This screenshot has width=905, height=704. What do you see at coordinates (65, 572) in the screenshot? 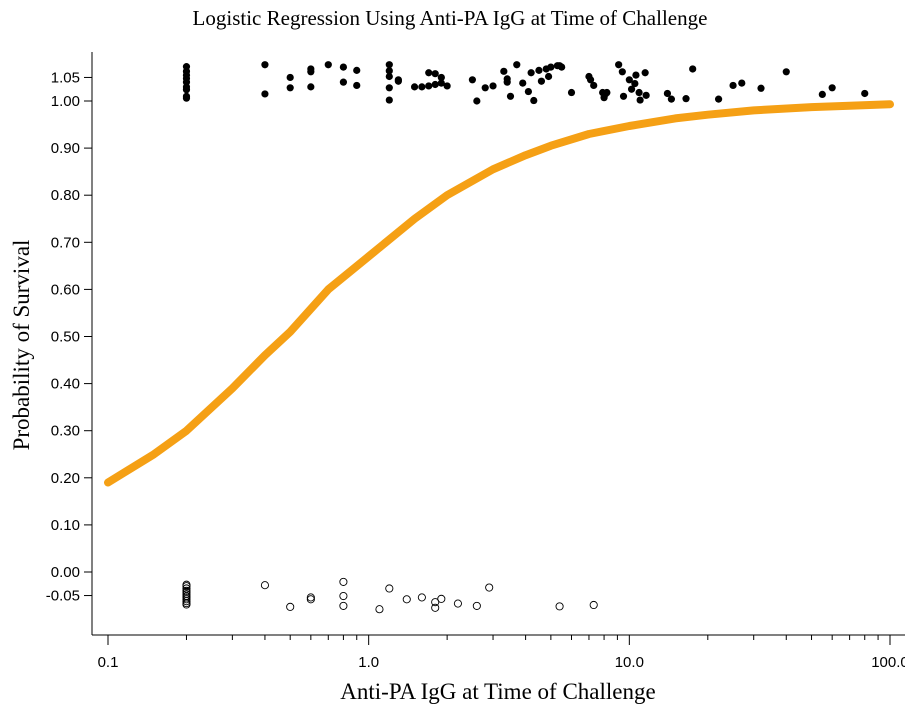
I see `y-tick-label: 0.00` at bounding box center [65, 572].